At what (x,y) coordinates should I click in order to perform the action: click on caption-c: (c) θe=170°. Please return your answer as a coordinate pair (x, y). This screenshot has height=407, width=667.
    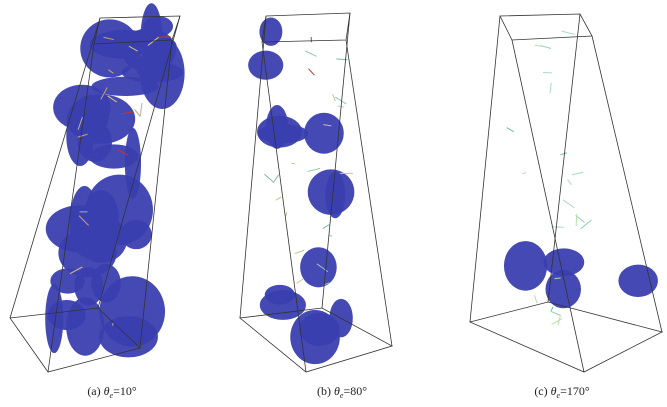
    Looking at the image, I should click on (562, 392).